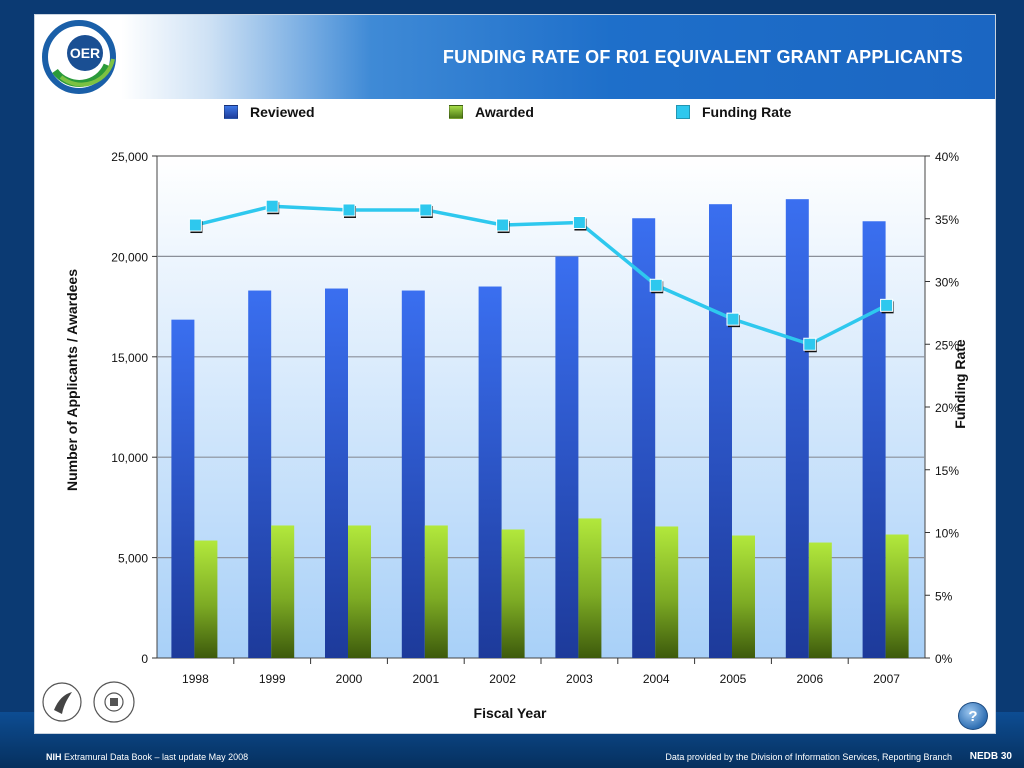 Image resolution: width=1024 pixels, height=768 pixels. I want to click on x-tick-label: 1998, so click(195, 679).